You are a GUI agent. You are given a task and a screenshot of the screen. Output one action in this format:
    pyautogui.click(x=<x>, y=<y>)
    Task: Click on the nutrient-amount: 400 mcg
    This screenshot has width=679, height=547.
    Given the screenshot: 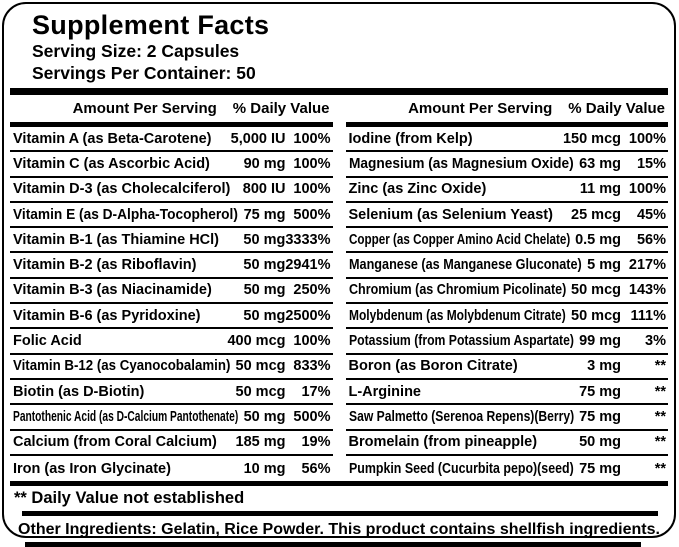 What is the action you would take?
    pyautogui.click(x=256, y=341)
    